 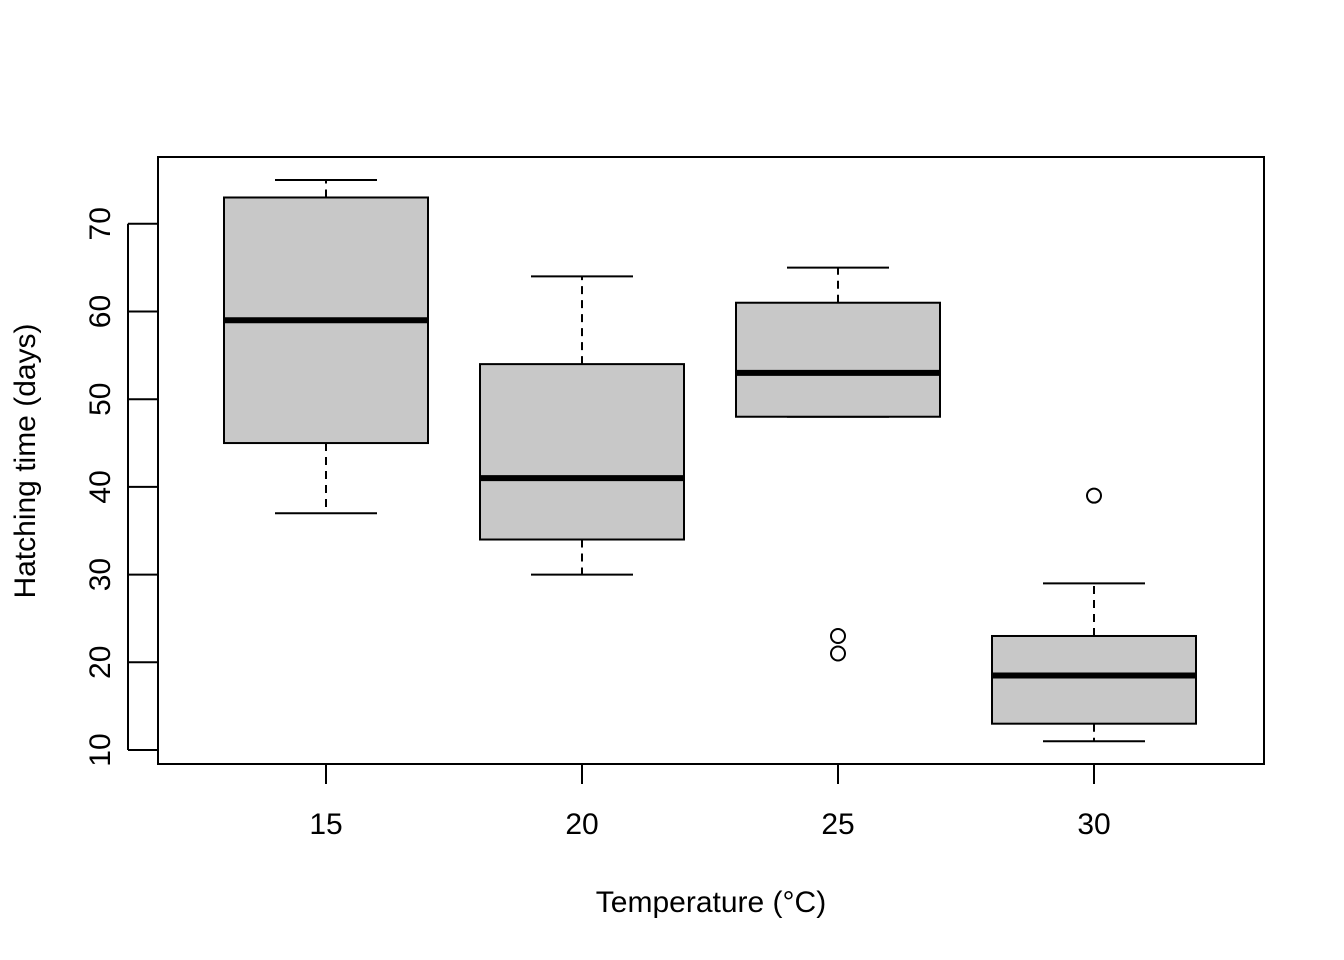 I want to click on x-tick-label: 25, so click(x=837, y=824).